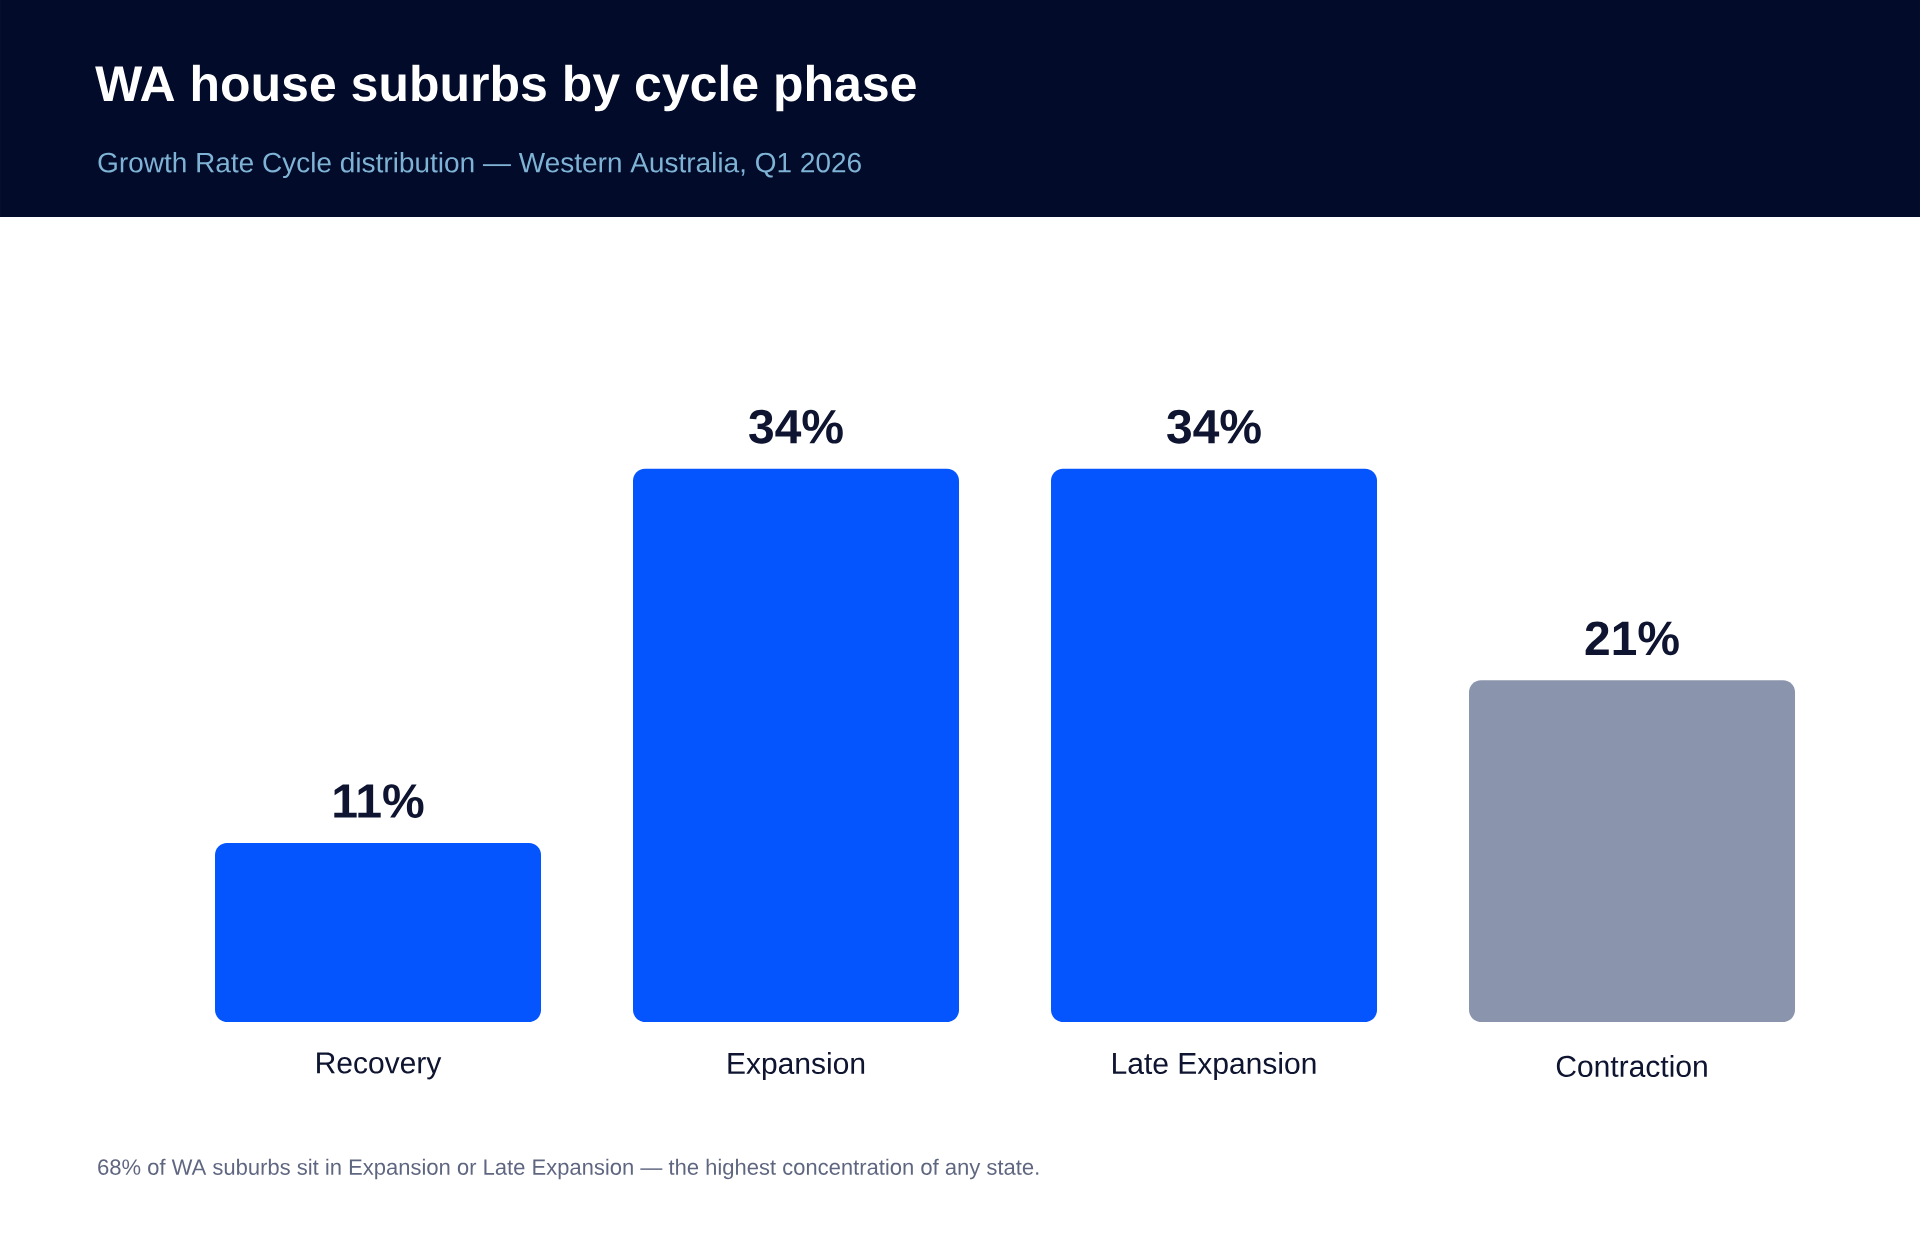  What do you see at coordinates (1632, 638) in the screenshot?
I see `data-label: 21%` at bounding box center [1632, 638].